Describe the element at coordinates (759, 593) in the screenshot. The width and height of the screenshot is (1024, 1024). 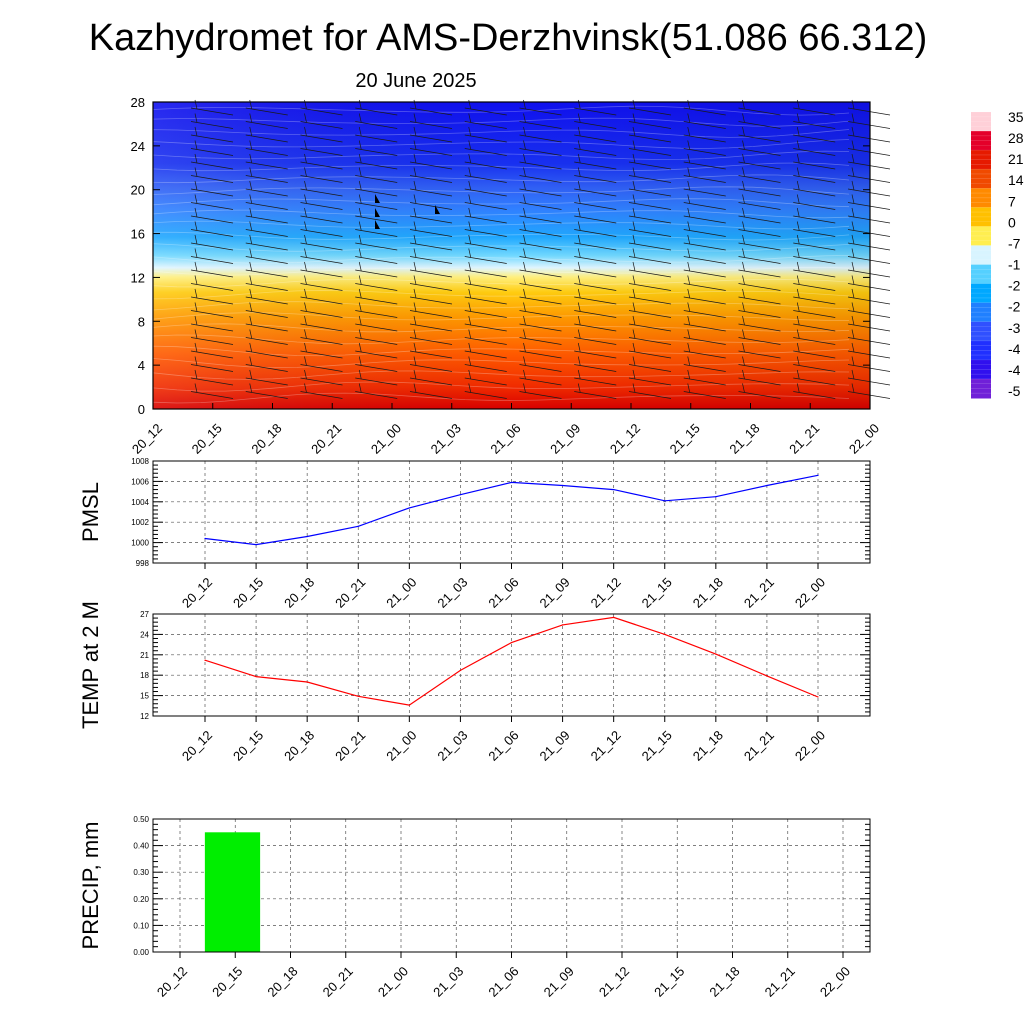
I see `pmsl-x-tick-label: 21_21` at that location.